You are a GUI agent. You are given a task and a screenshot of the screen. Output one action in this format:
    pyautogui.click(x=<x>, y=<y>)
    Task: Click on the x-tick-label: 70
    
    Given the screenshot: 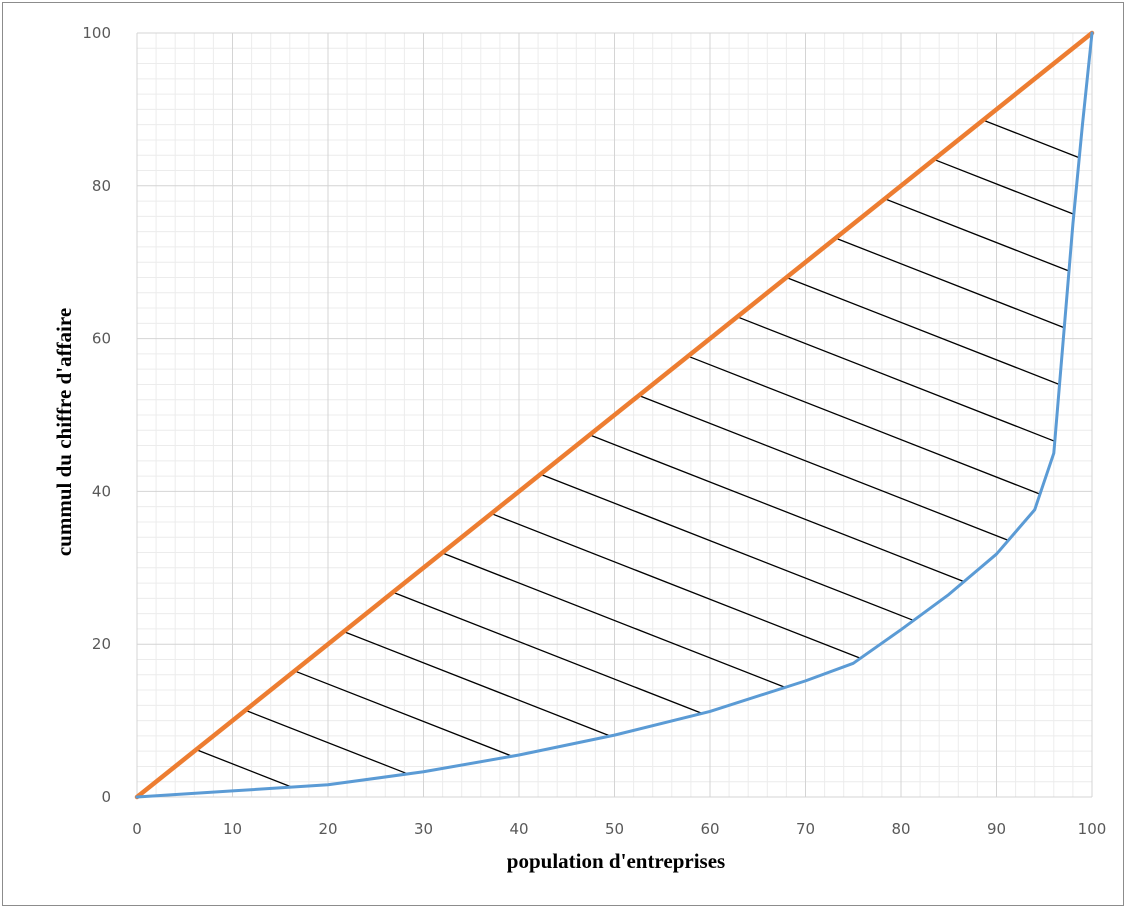 What is the action you would take?
    pyautogui.click(x=805, y=829)
    